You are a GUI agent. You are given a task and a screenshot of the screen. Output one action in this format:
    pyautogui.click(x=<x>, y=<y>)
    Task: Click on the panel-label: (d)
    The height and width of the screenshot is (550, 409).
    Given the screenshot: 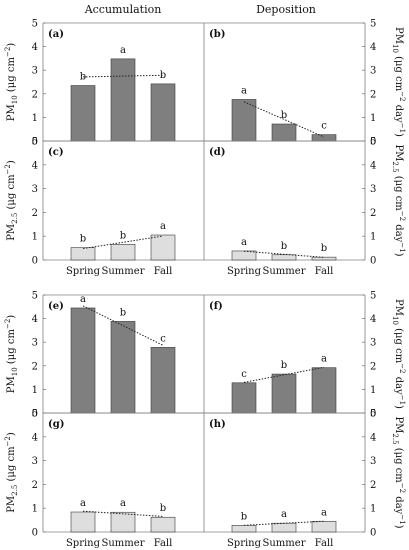 What is the action you would take?
    pyautogui.click(x=217, y=152)
    